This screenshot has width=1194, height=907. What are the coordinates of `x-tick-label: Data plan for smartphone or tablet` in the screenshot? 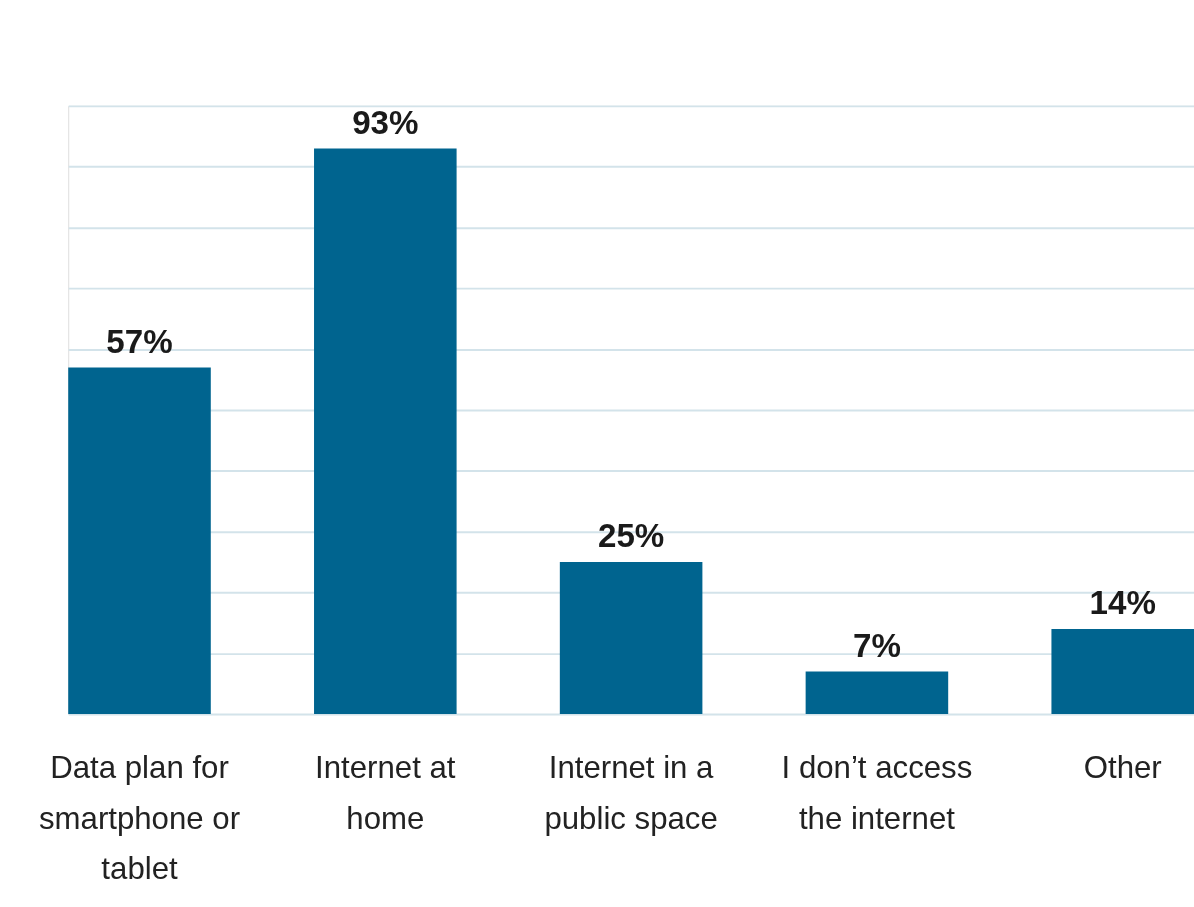 It's located at (139, 818).